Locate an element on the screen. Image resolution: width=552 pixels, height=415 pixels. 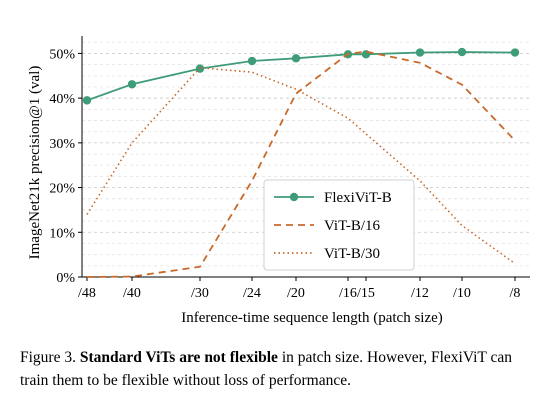
y-tick-label: 50% is located at coordinates (62, 54).